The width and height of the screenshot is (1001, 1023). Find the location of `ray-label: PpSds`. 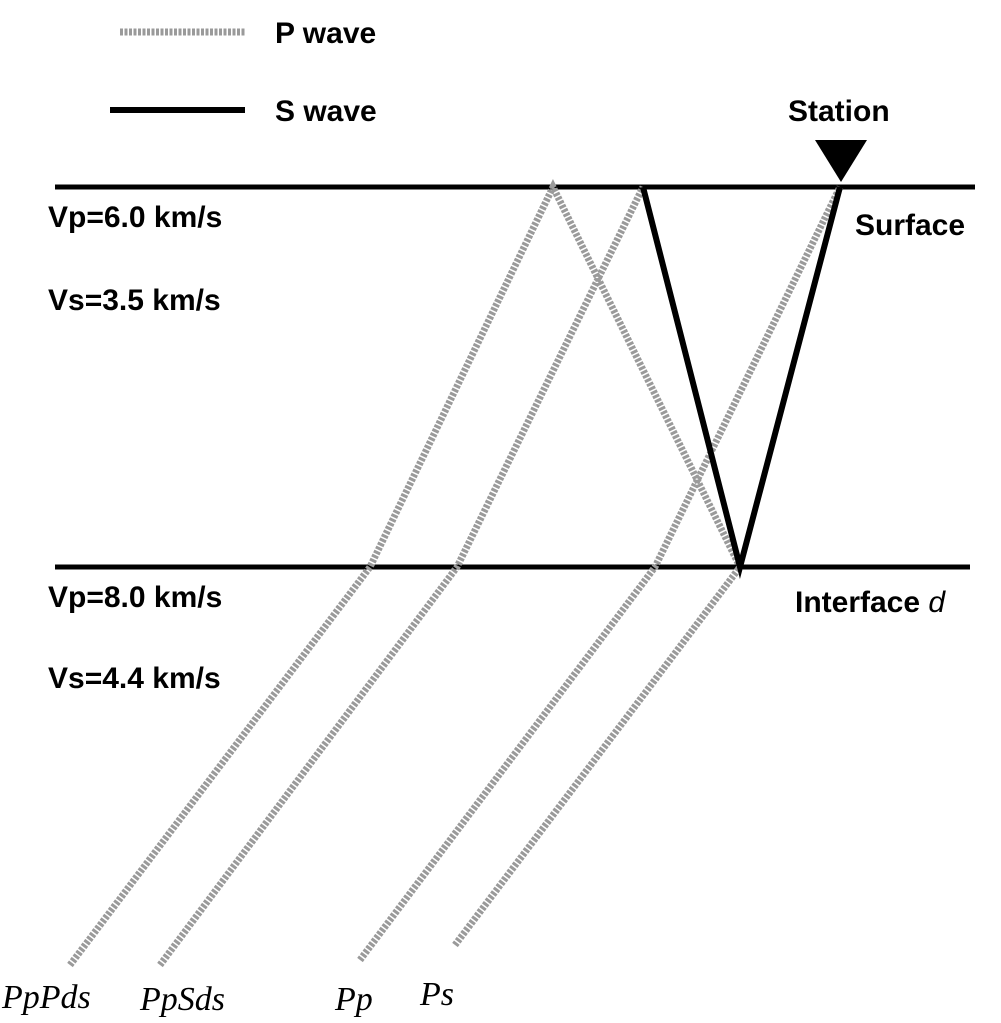

ray-label: PpSds is located at coordinates (182, 999).